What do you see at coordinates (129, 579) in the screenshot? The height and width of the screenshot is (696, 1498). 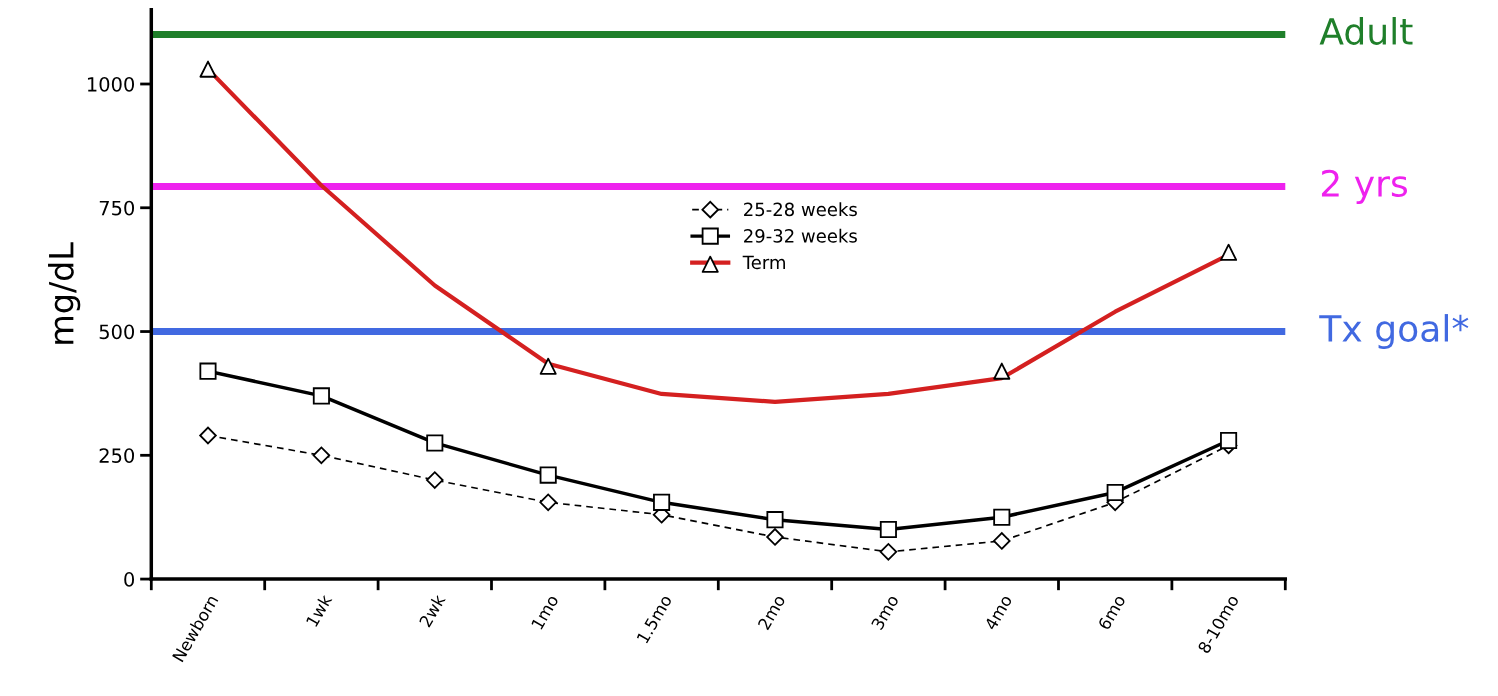 I see `y-tick-label: 0` at bounding box center [129, 579].